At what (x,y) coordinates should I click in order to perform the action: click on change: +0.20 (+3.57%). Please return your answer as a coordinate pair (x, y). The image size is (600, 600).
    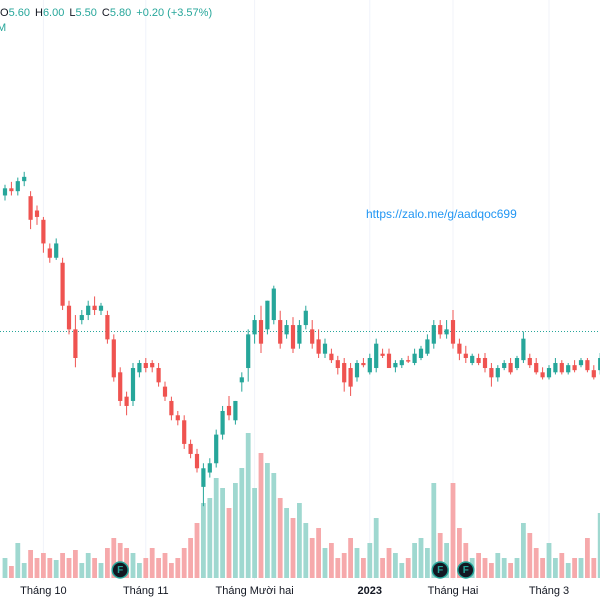
    Looking at the image, I should click on (174, 13).